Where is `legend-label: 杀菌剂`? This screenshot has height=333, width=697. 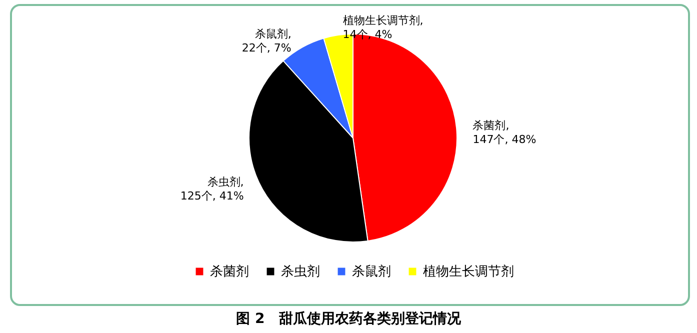
legend-label: 杀菌剂 is located at coordinates (229, 272).